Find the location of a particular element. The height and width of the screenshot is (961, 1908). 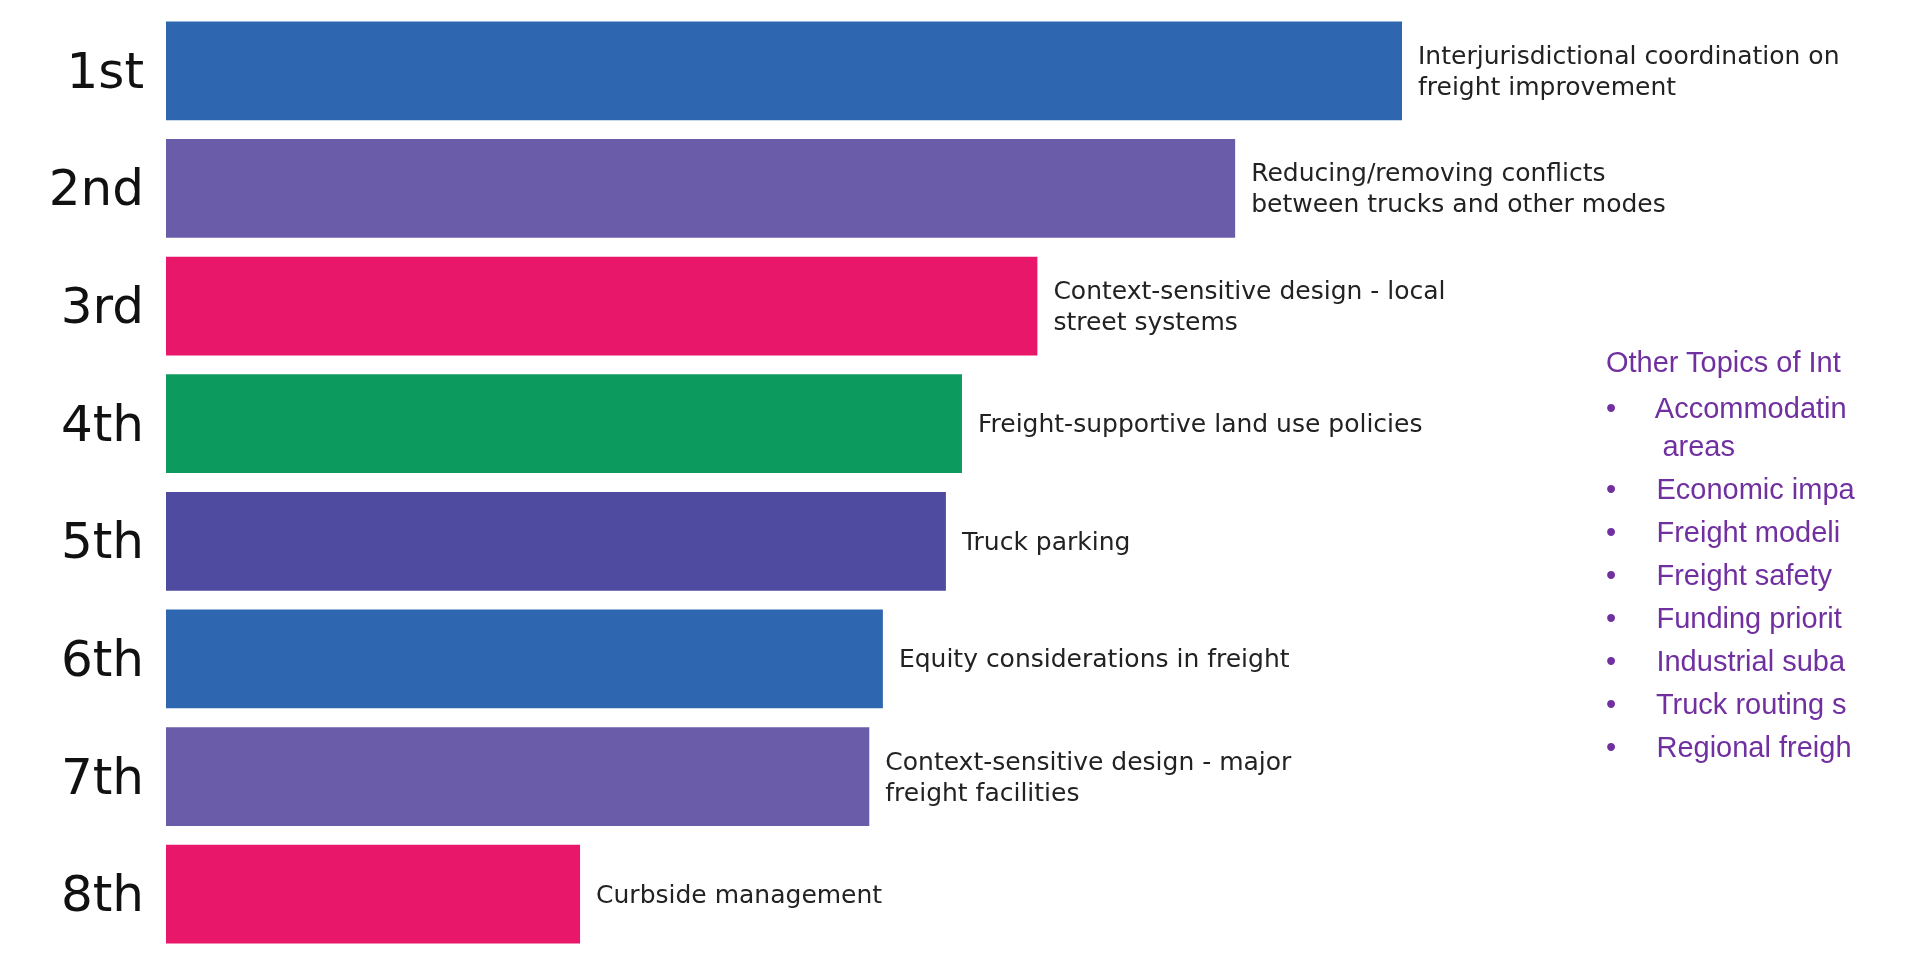

text: Other Topics of Int is located at coordinates (1723, 362).